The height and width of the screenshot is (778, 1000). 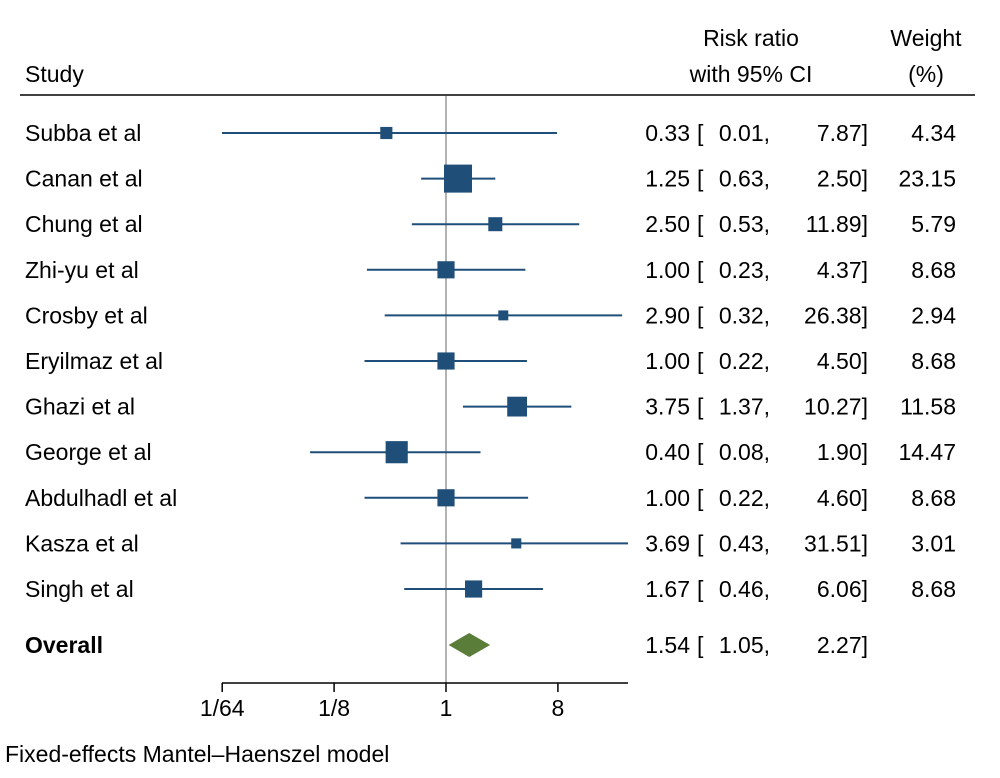 What do you see at coordinates (842, 645) in the screenshot?
I see `overall-ci-upper: 2.27]` at bounding box center [842, 645].